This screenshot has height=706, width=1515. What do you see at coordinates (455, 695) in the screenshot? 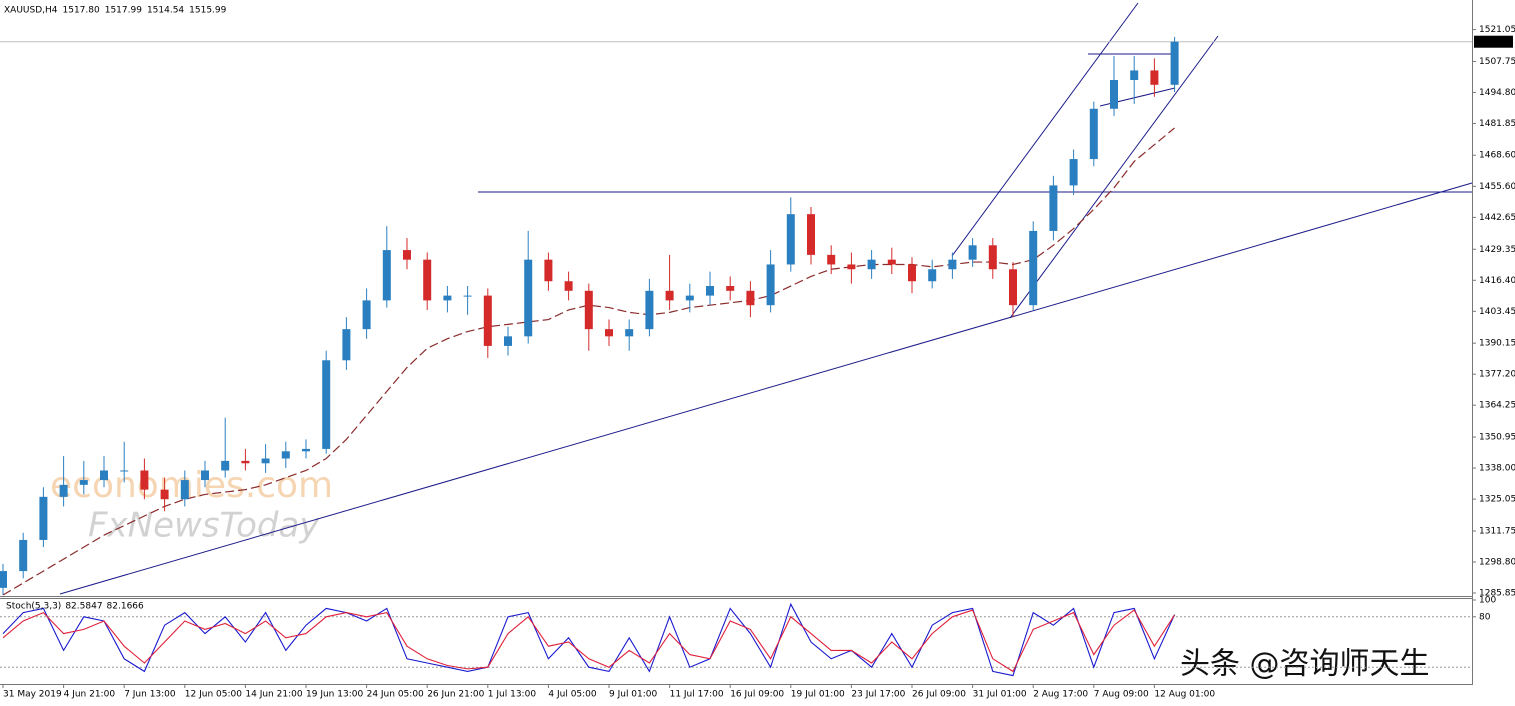
I see `x-tick-label: 26 Jun 21:00` at bounding box center [455, 695].